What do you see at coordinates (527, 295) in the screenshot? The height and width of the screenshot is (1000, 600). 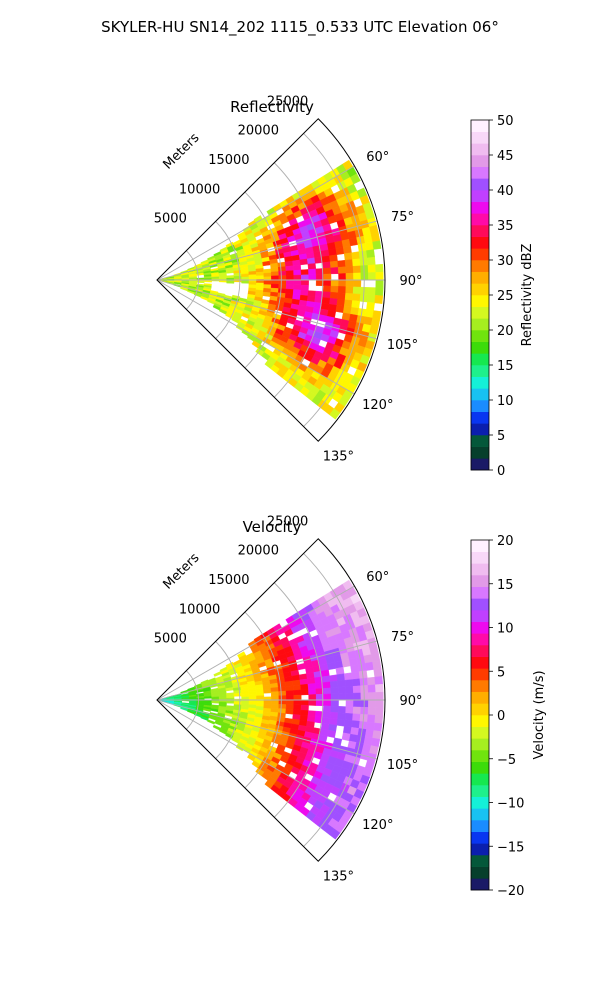 I see `reflectivity-colorbar-label: Reflectivity dBZ` at bounding box center [527, 295].